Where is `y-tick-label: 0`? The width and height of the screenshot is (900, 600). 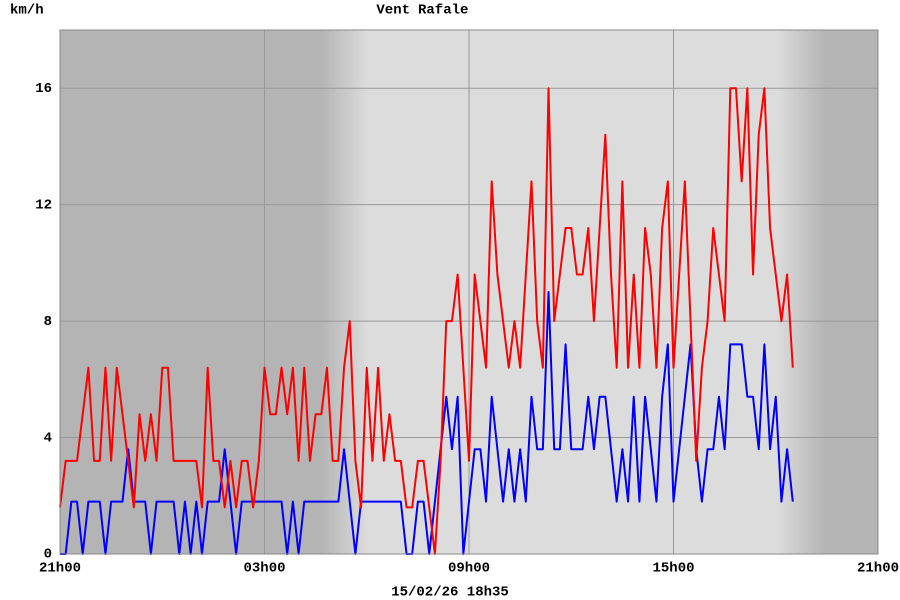 y-tick-label: 0 is located at coordinates (48, 555).